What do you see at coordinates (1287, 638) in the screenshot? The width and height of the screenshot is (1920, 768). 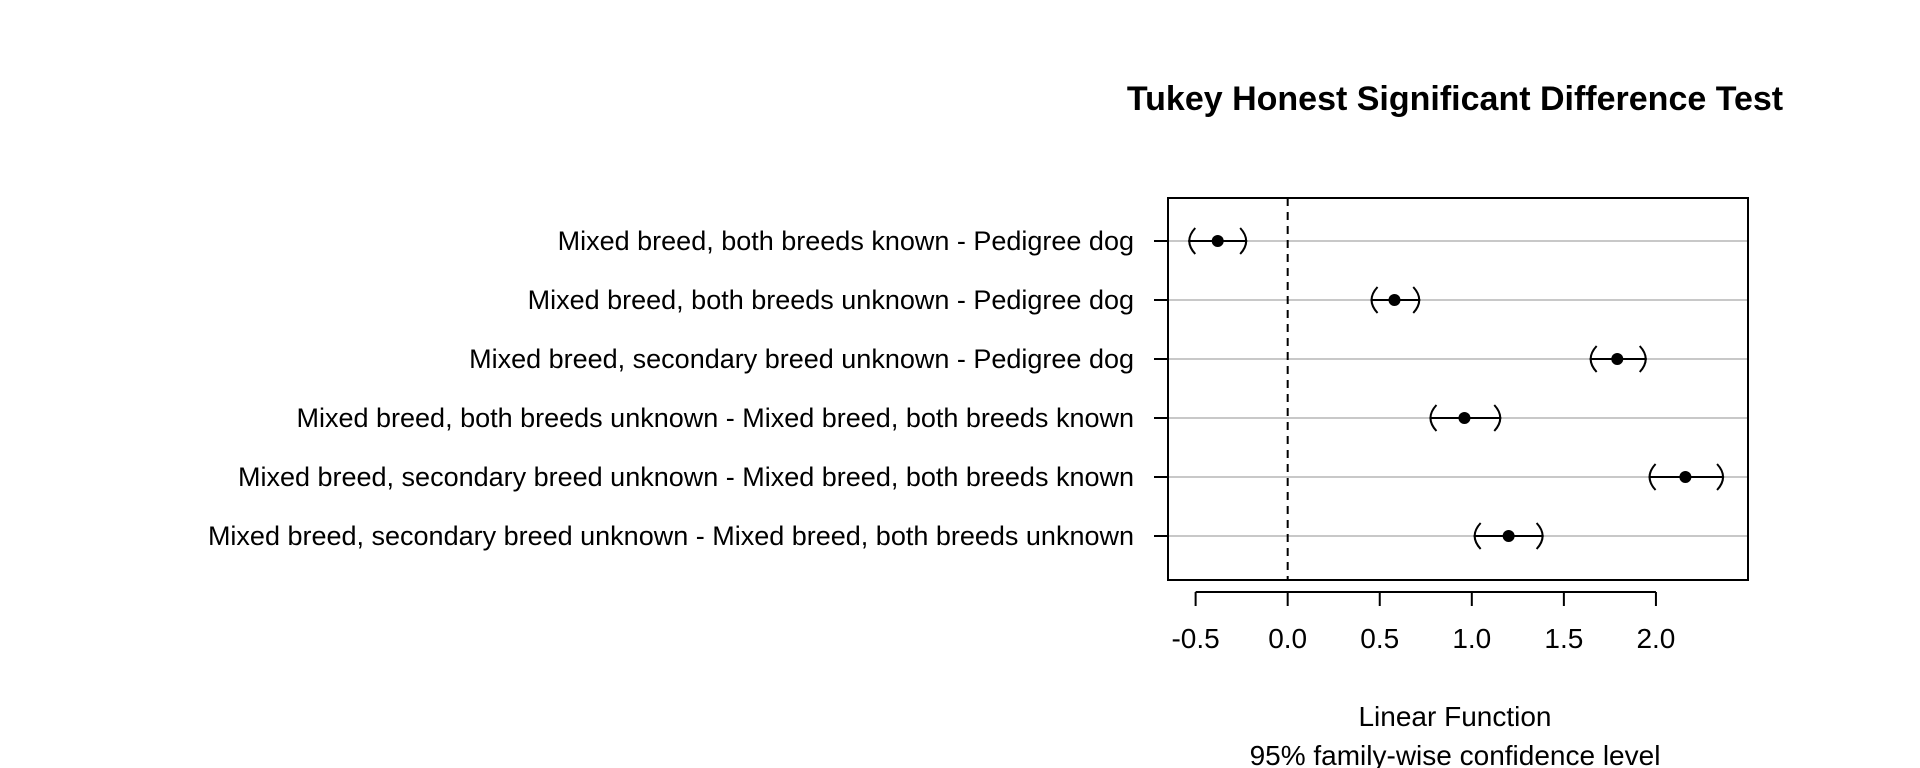 I see `x-tick-label: 0.0` at bounding box center [1287, 638].